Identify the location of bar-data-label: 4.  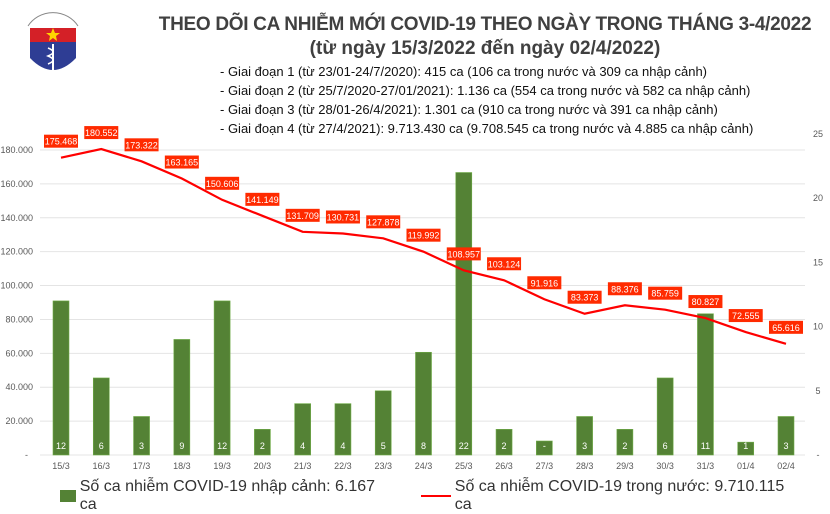
(302, 446).